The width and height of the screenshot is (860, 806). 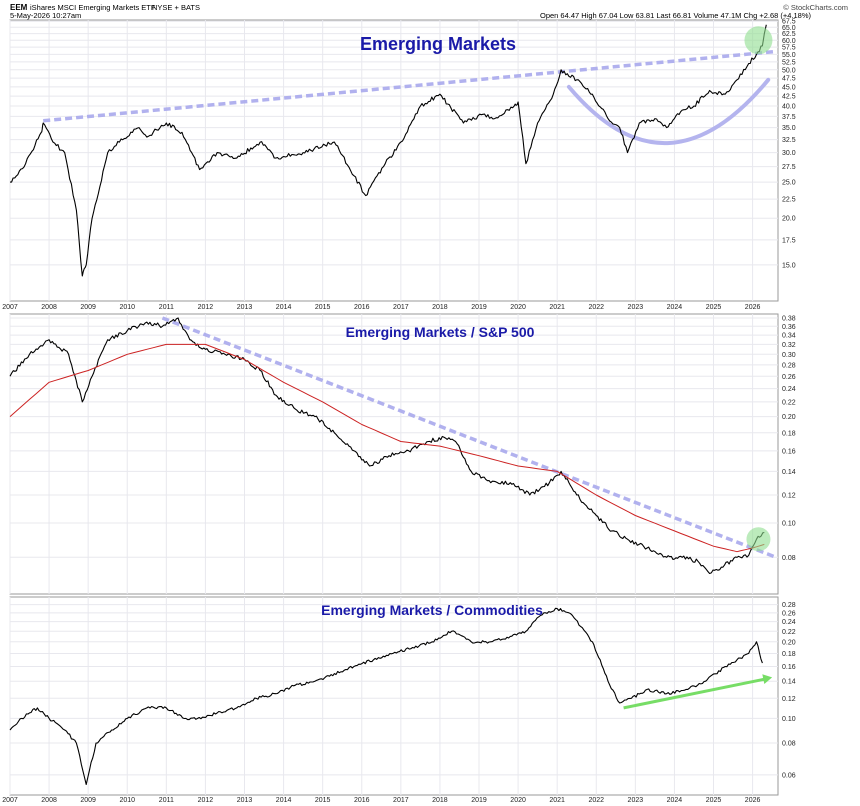 I want to click on annotations, so click(x=410, y=97).